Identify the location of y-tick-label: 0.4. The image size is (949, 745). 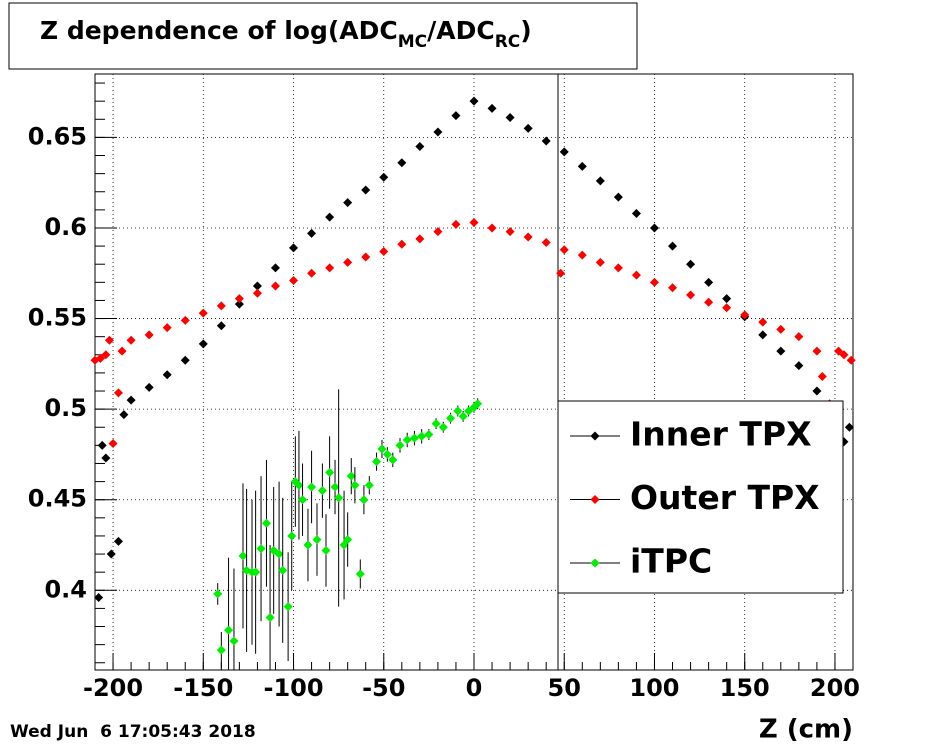
(65, 589).